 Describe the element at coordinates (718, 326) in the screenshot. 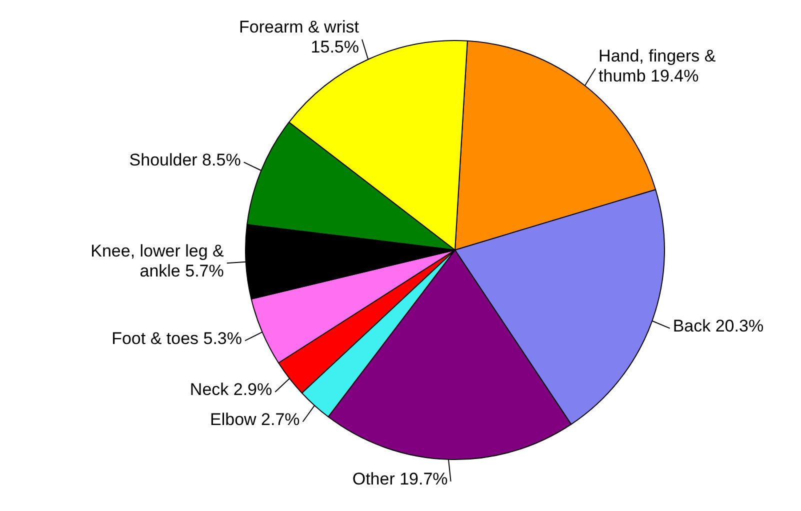

I see `slice-label: Back 20.3%` at that location.